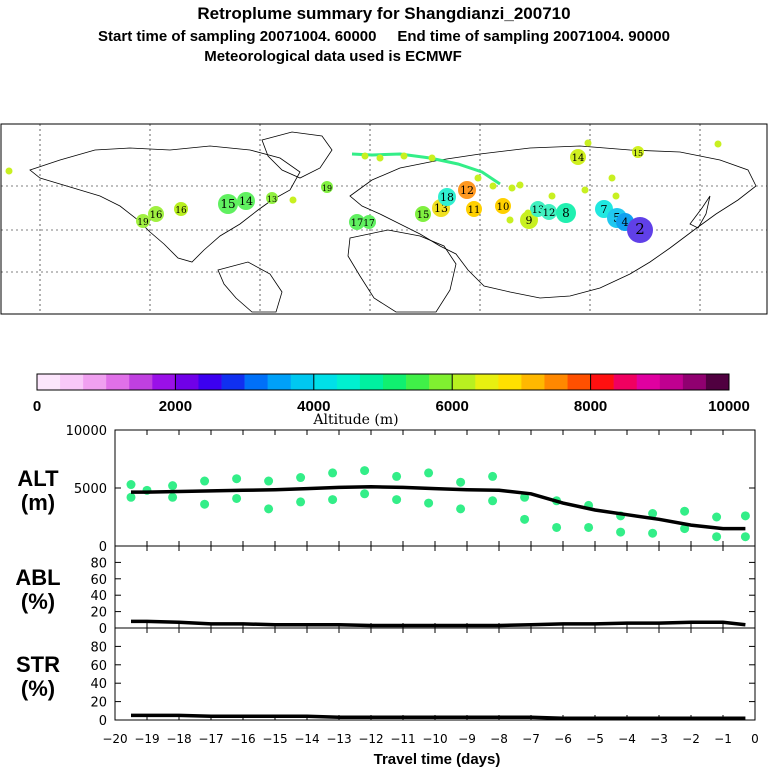 Image resolution: width=768 pixels, height=768 pixels. I want to click on panel-str: 0 20 40 60 80 STR(%), so click(386, 678).